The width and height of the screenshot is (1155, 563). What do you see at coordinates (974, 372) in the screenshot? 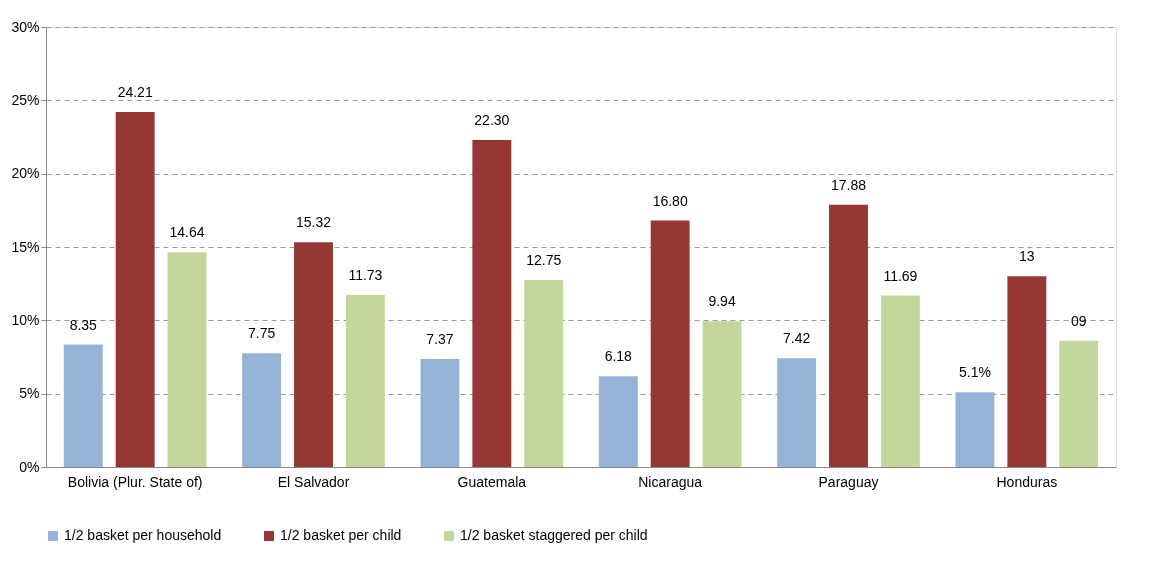
I see `data-label: 5.1%` at bounding box center [974, 372].